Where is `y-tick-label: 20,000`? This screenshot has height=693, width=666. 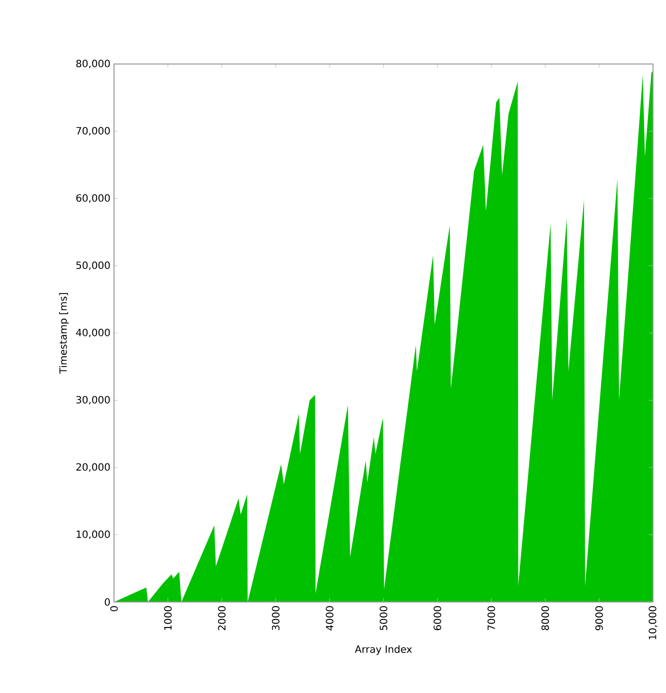
y-tick-label: 20,000 is located at coordinates (93, 467).